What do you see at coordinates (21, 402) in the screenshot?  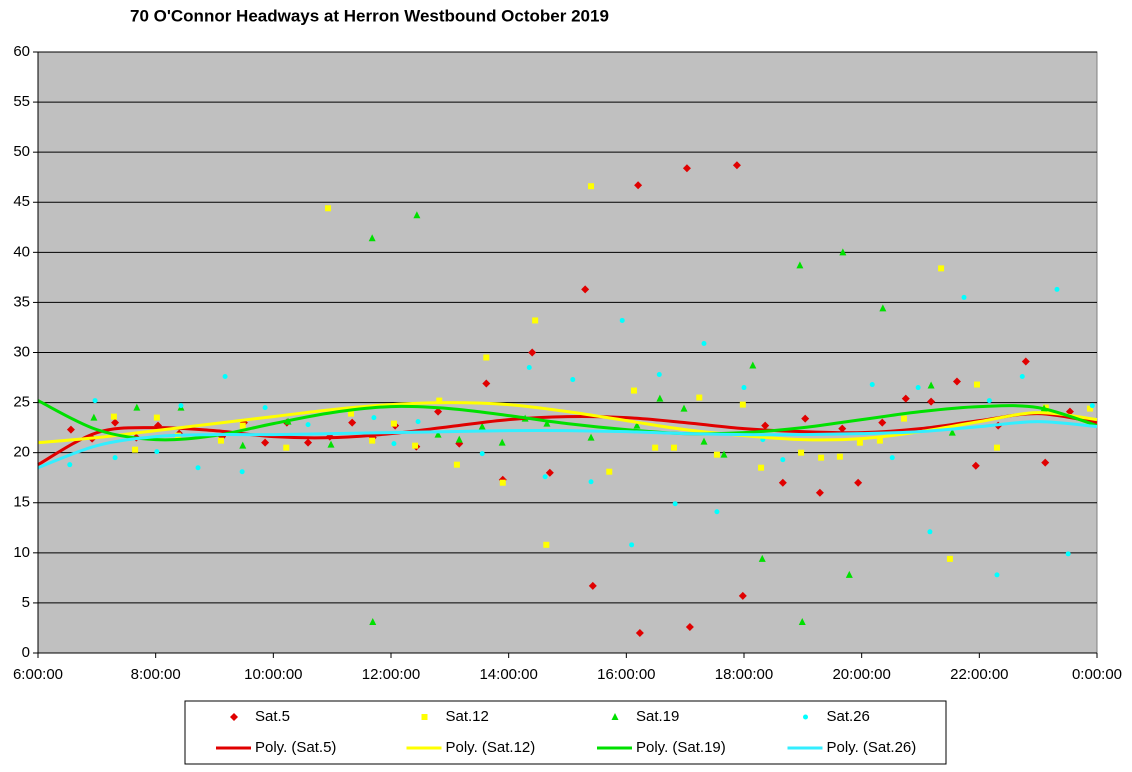 I see `y-tick-label: 25` at bounding box center [21, 402].